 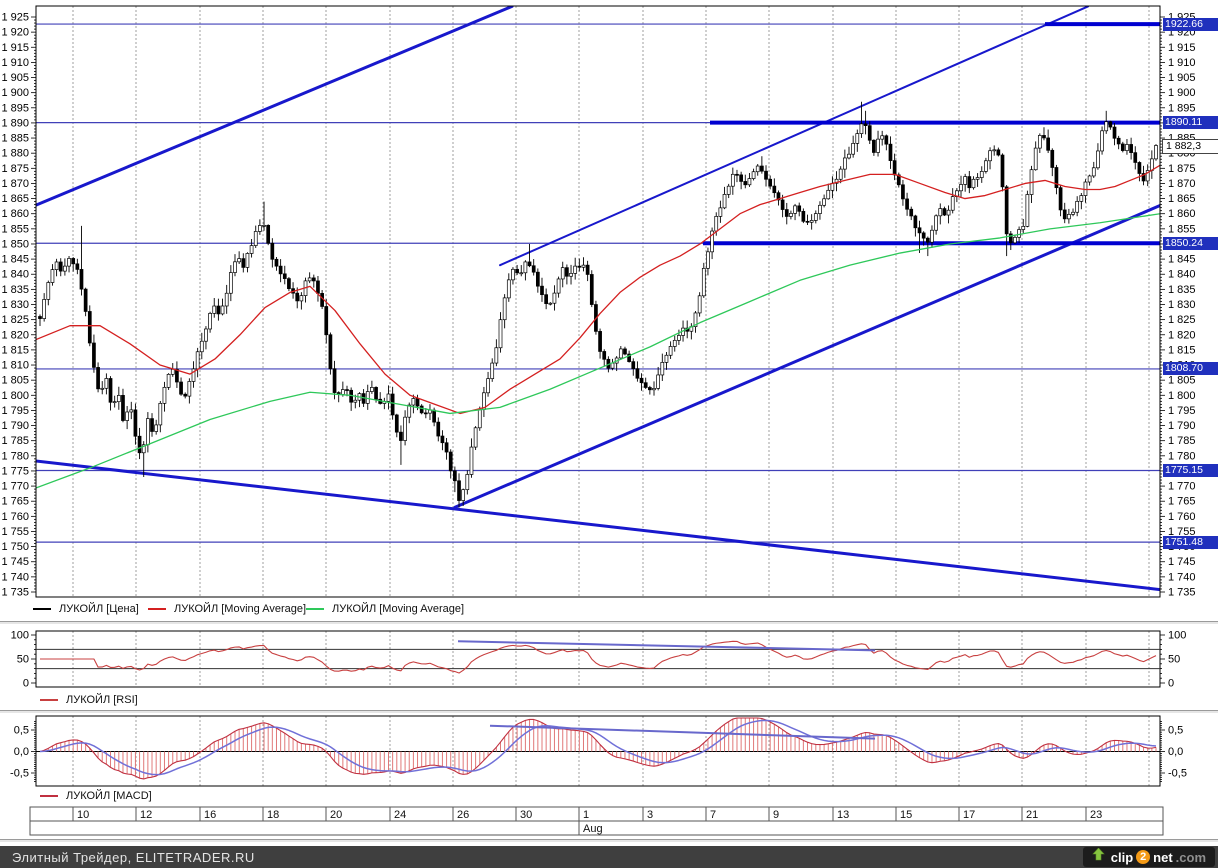 I want to click on svg-text: 1 870, so click(x=15, y=184).